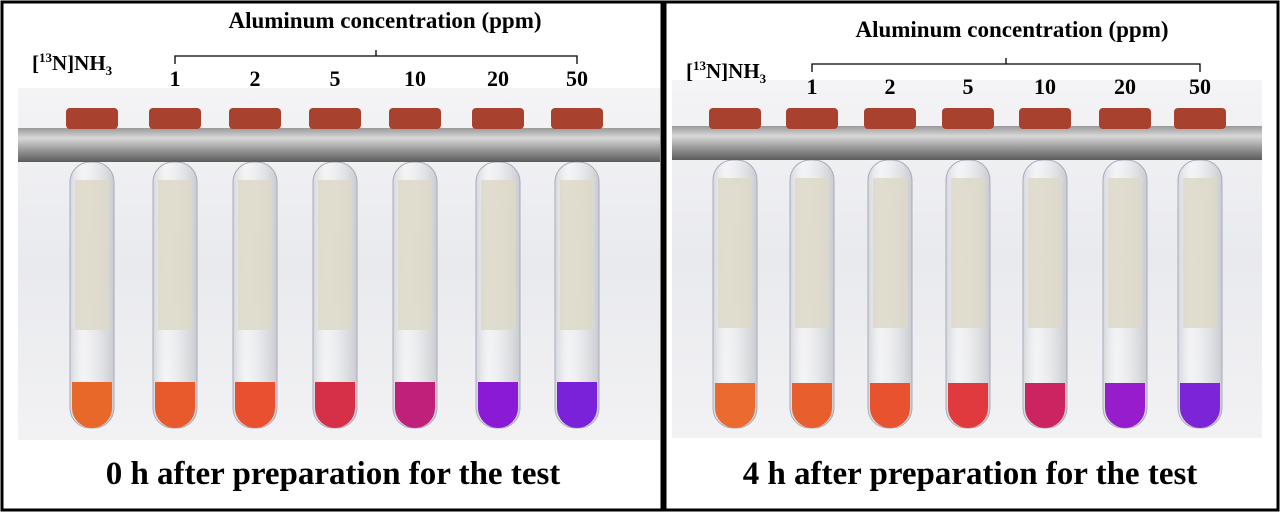  What do you see at coordinates (970, 474) in the screenshot?
I see `caption: 4 h after preparation for the test` at bounding box center [970, 474].